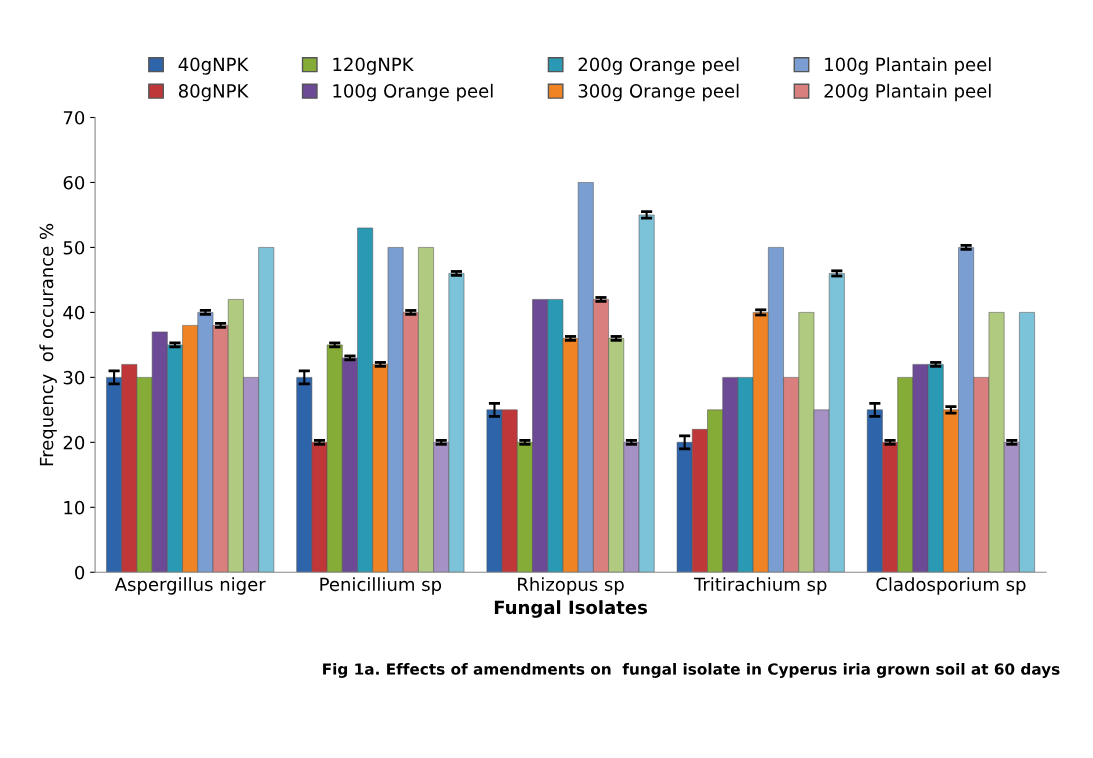 This screenshot has width=1093, height=758. Describe the element at coordinates (373, 66) in the screenshot. I see `legend-label: 120gNPK` at that location.